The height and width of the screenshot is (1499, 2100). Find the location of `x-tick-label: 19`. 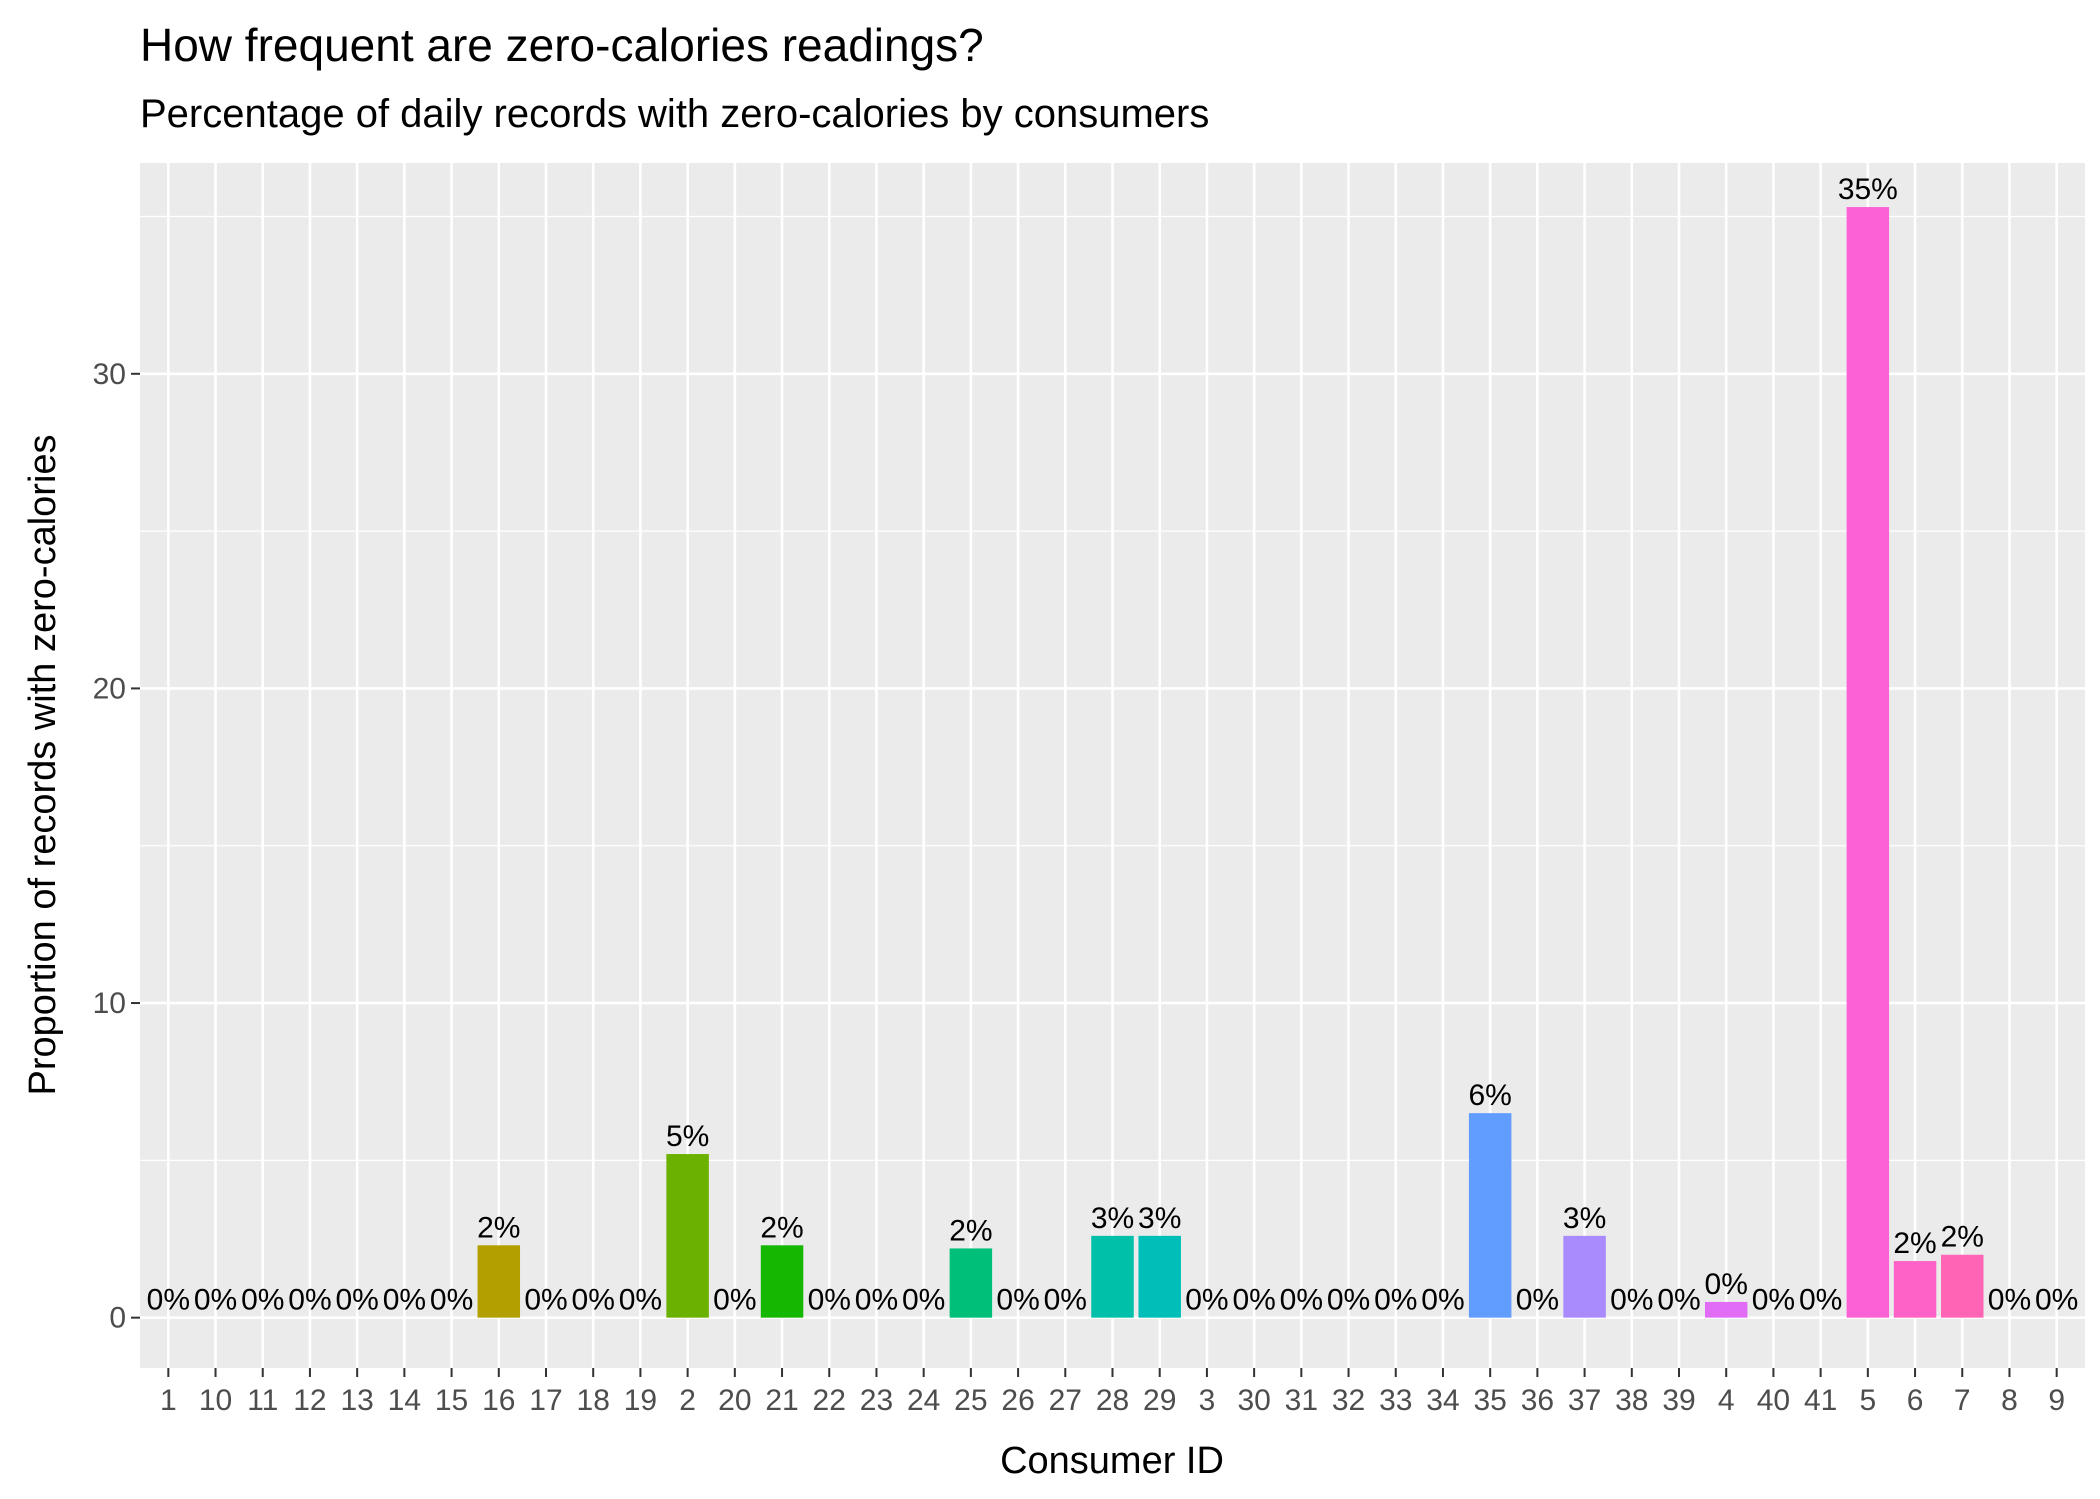

x-tick-label: 19 is located at coordinates (640, 1400).